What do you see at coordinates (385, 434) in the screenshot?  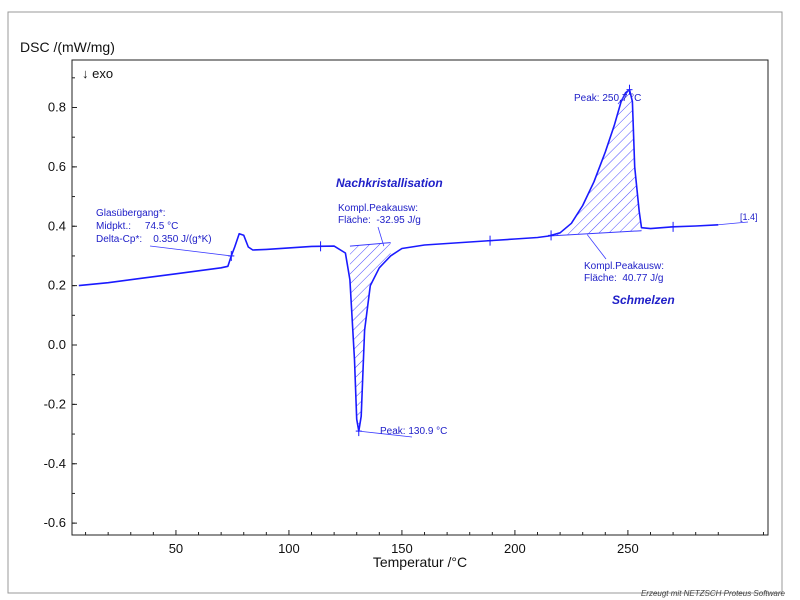 I see `cryst-peak-leader` at bounding box center [385, 434].